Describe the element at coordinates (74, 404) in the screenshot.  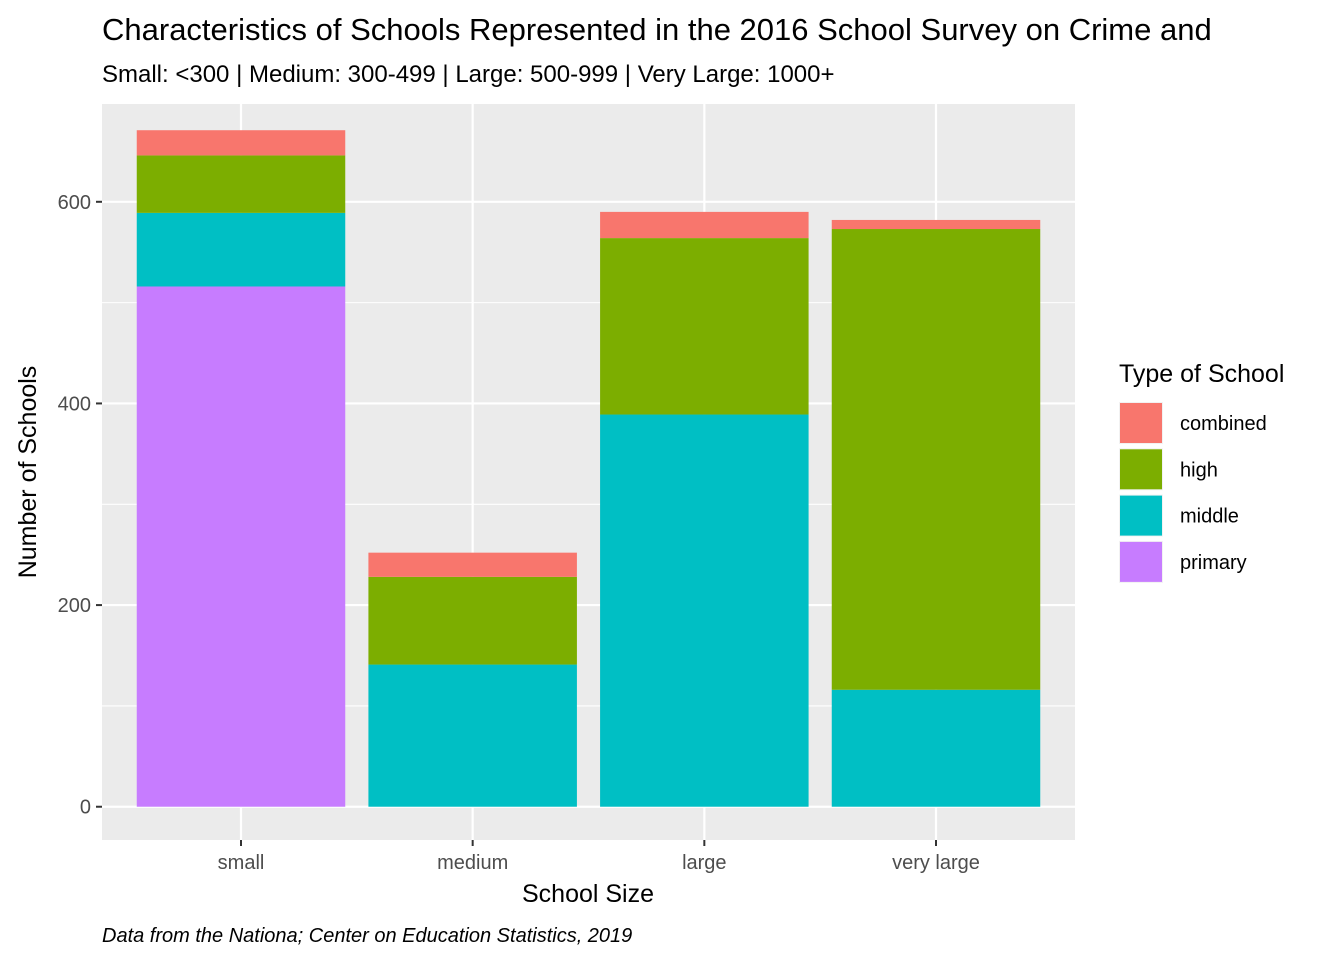
I see `y-tick-label: 400` at that location.